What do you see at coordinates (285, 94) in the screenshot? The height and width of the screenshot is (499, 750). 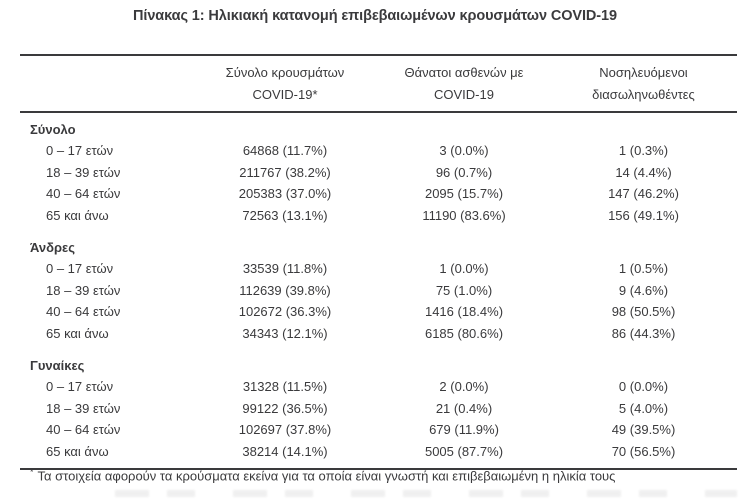 I see `header-cases-line2: COVID-19*` at bounding box center [285, 94].